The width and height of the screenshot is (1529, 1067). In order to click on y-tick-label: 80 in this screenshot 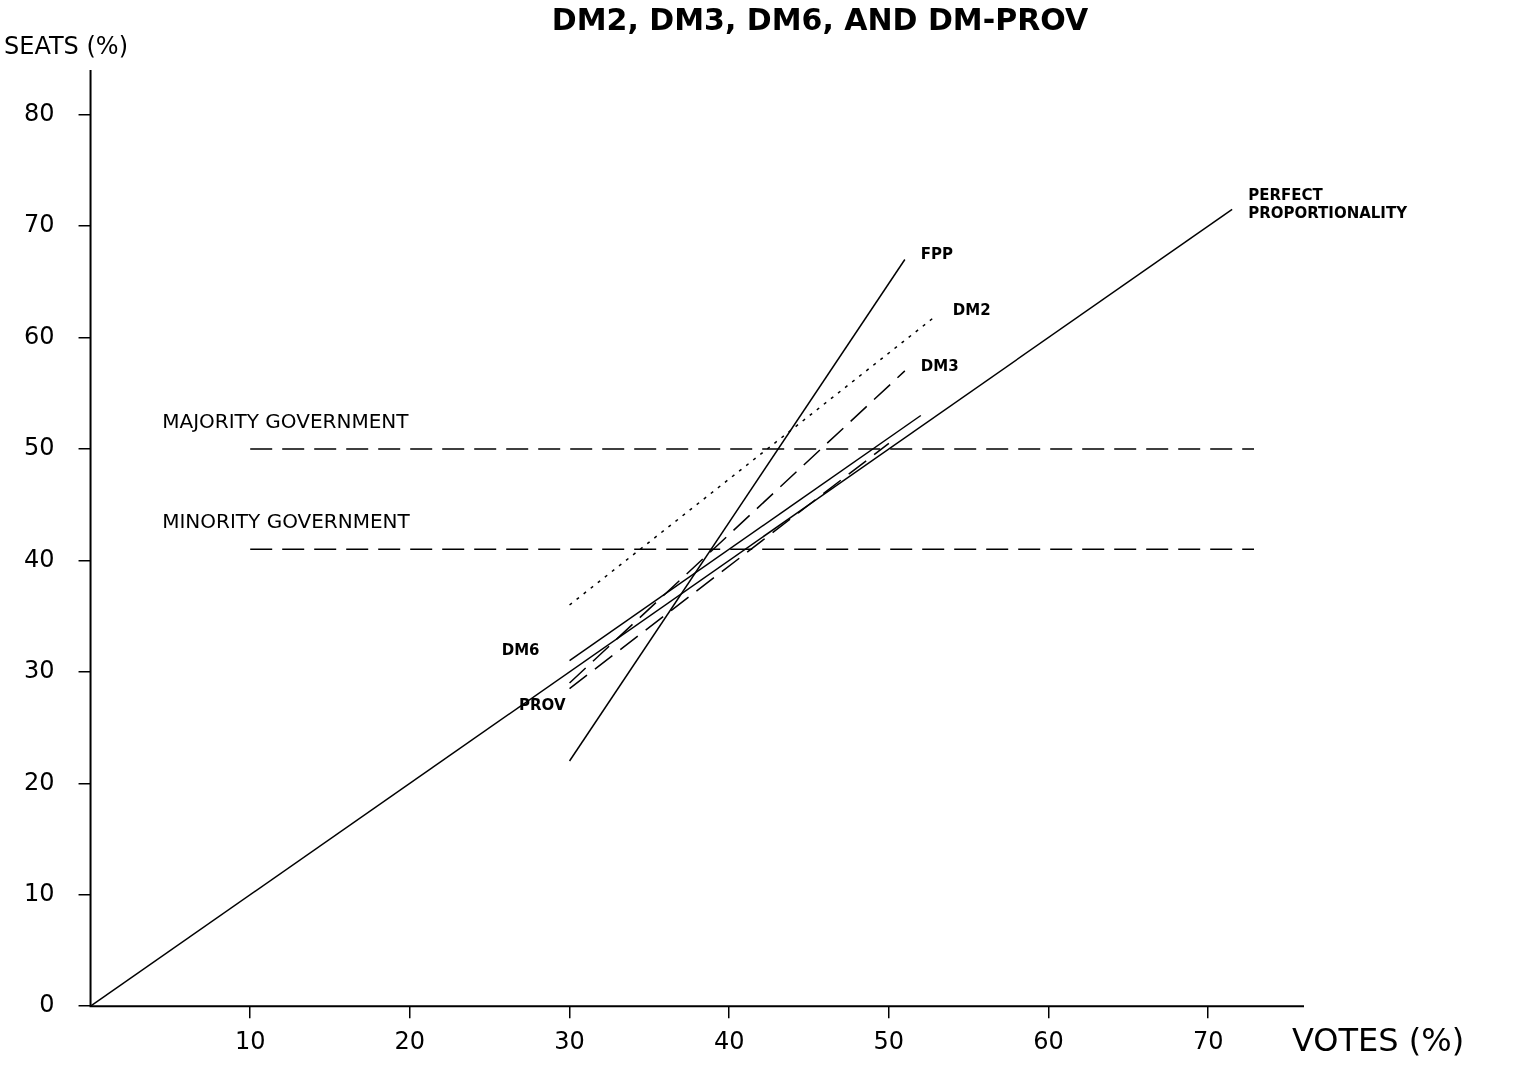, I will do `click(39, 112)`.